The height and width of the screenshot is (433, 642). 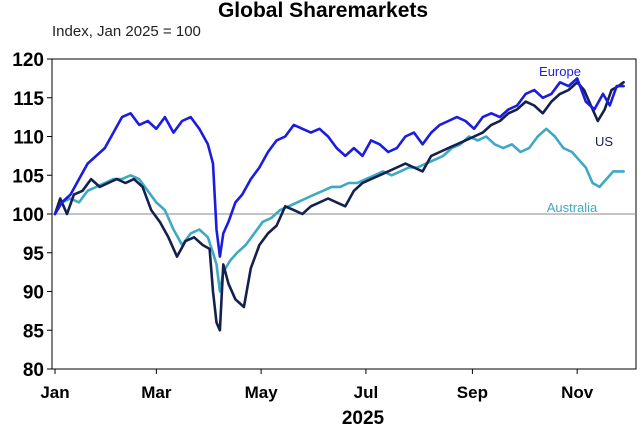 What do you see at coordinates (33, 293) in the screenshot?
I see `y-tick-label: 90` at bounding box center [33, 293].